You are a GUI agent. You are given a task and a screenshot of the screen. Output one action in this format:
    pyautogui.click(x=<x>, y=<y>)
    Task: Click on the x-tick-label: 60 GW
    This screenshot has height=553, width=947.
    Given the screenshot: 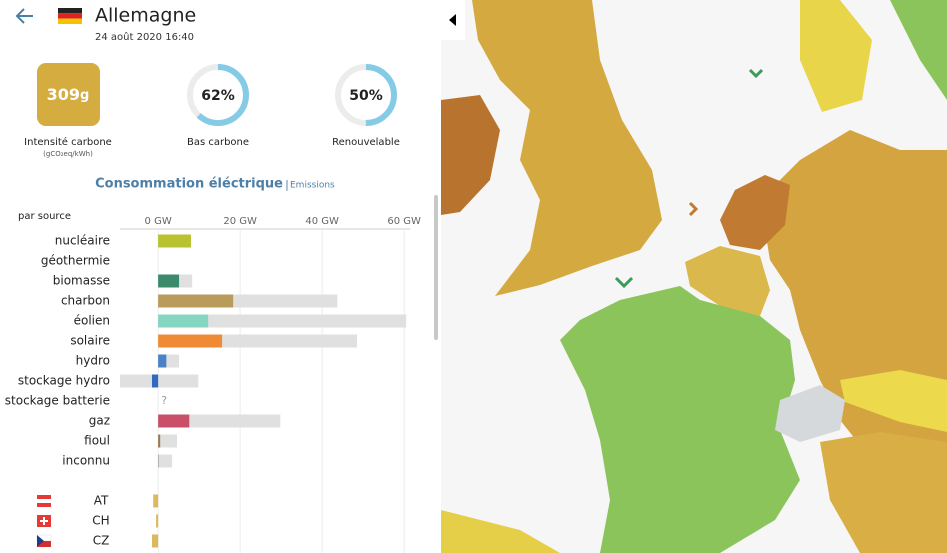 What is the action you would take?
    pyautogui.click(x=404, y=221)
    